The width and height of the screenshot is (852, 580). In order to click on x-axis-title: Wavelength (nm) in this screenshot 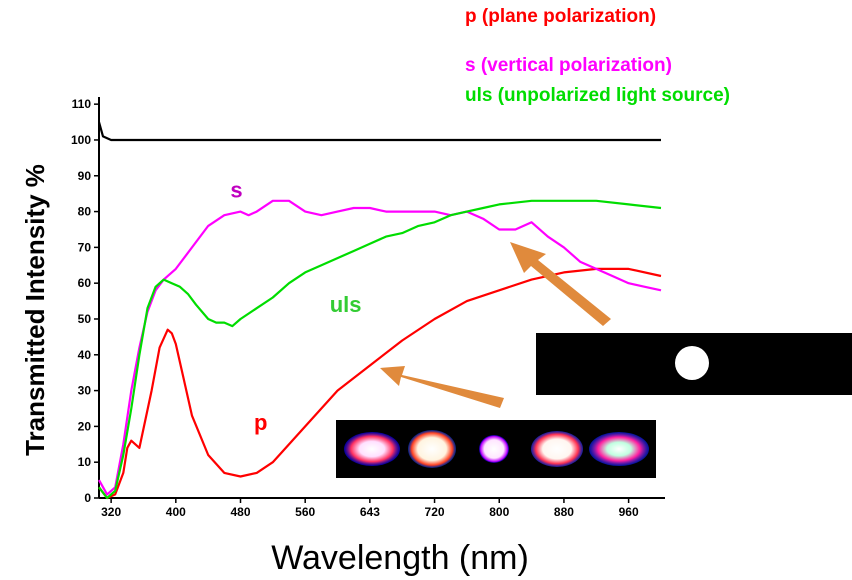, I will do `click(400, 558)`.